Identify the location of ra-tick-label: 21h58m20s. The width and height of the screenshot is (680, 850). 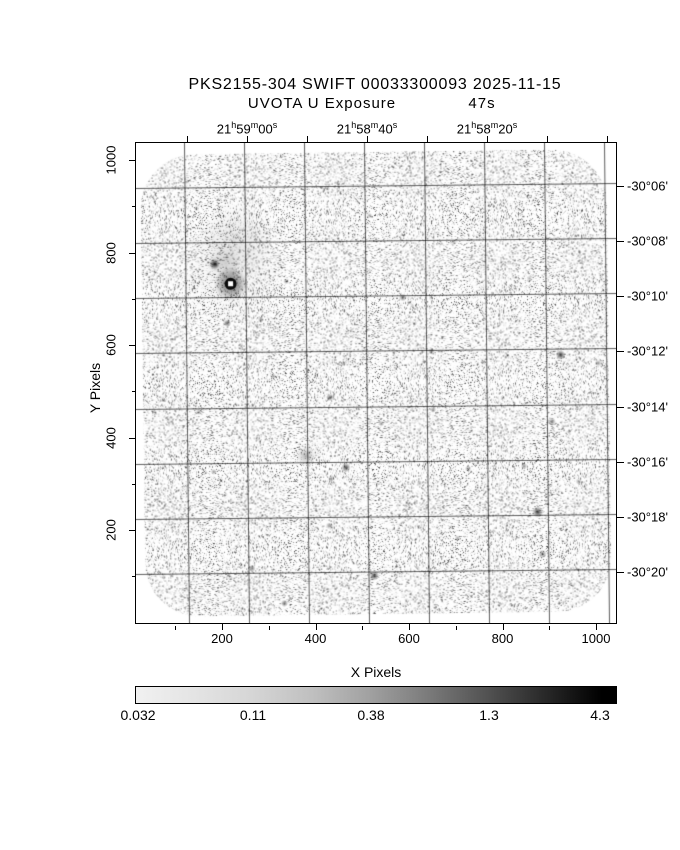
(487, 128).